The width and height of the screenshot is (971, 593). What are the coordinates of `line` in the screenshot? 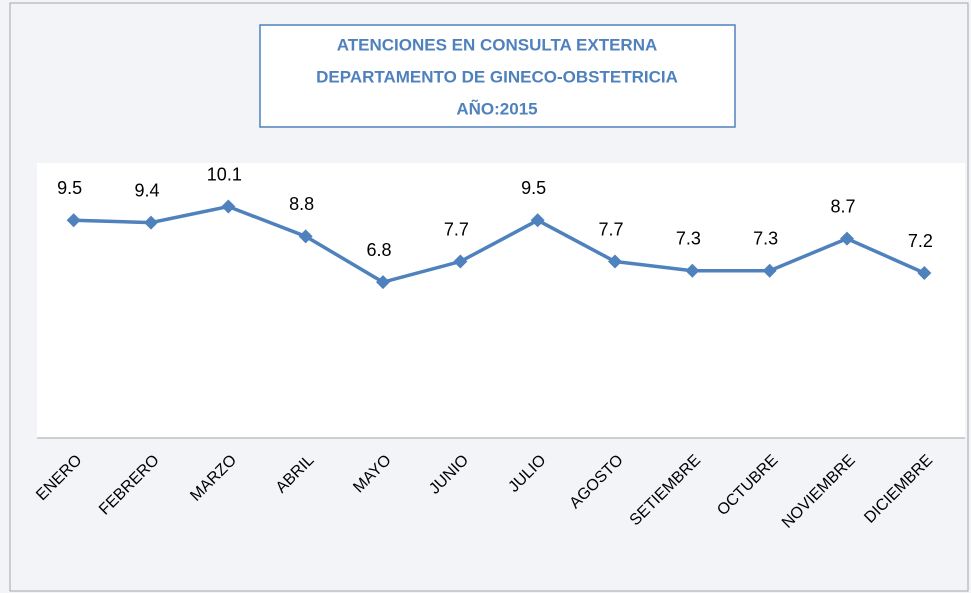 It's located at (499, 244).